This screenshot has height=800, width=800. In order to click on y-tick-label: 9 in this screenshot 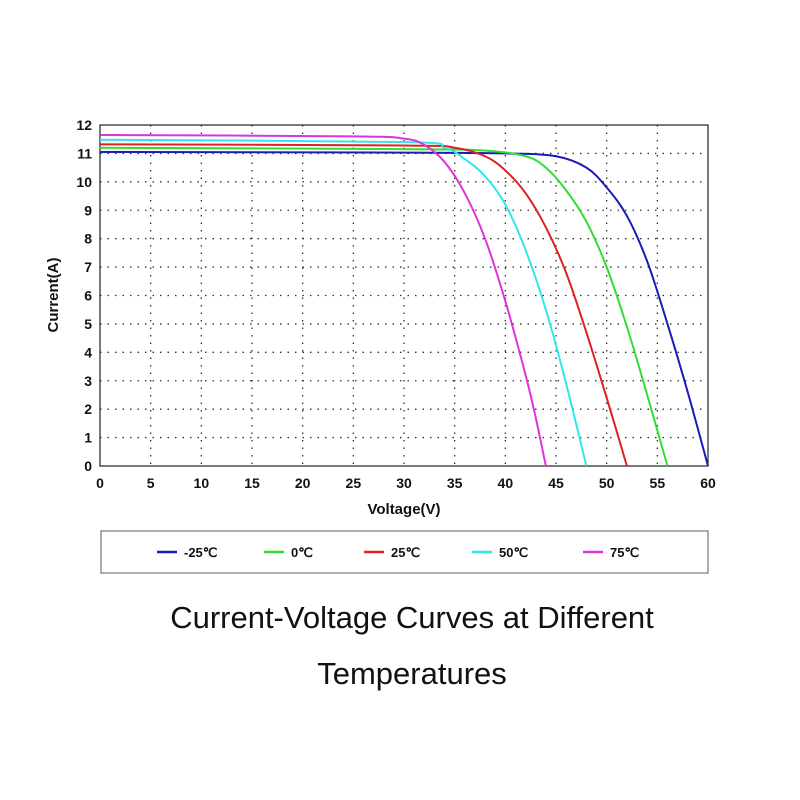, I will do `click(88, 210)`.